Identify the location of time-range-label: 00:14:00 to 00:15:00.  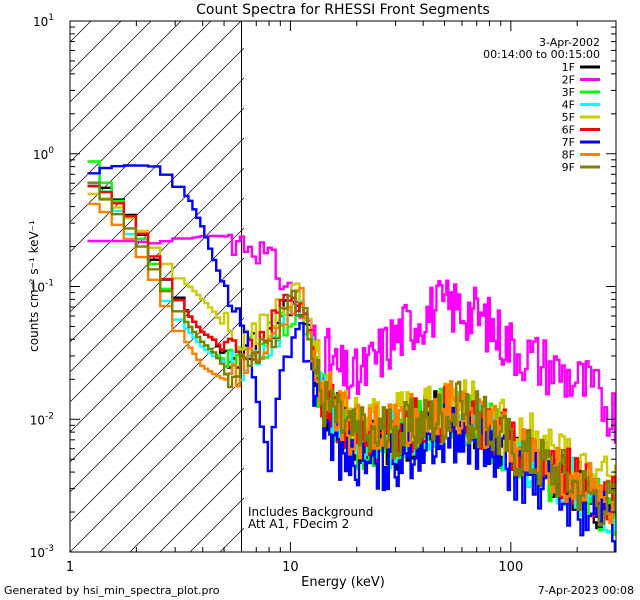
(541, 54).